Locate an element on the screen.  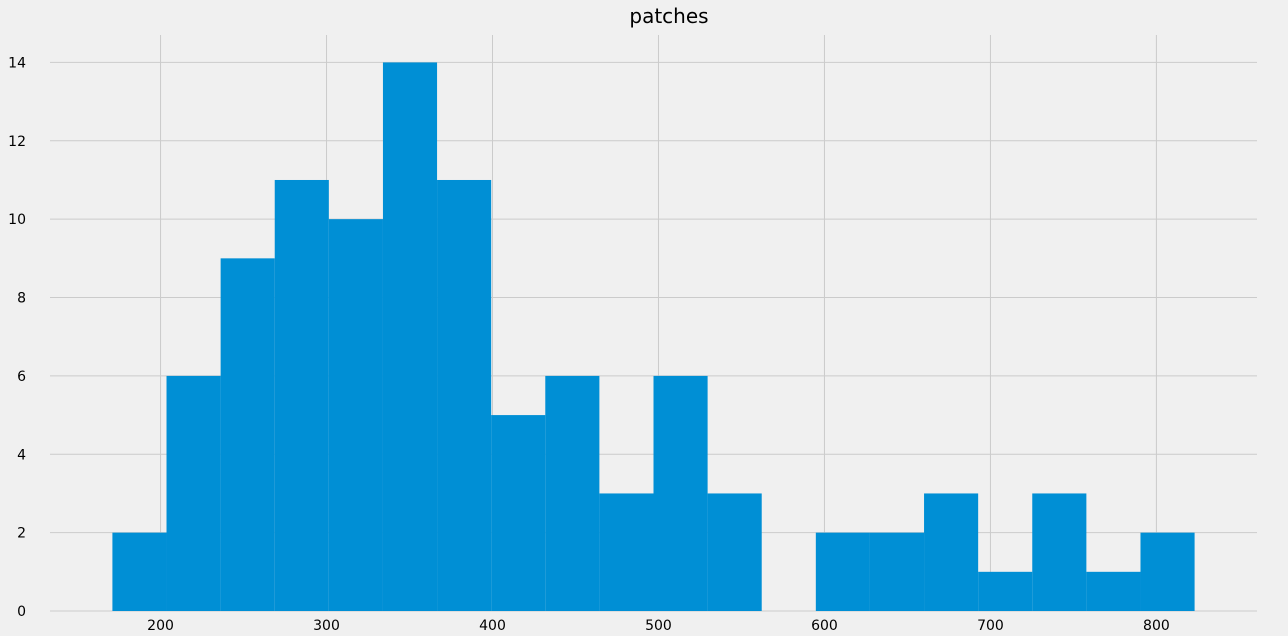
y-tick-label: 12 is located at coordinates (17, 142).